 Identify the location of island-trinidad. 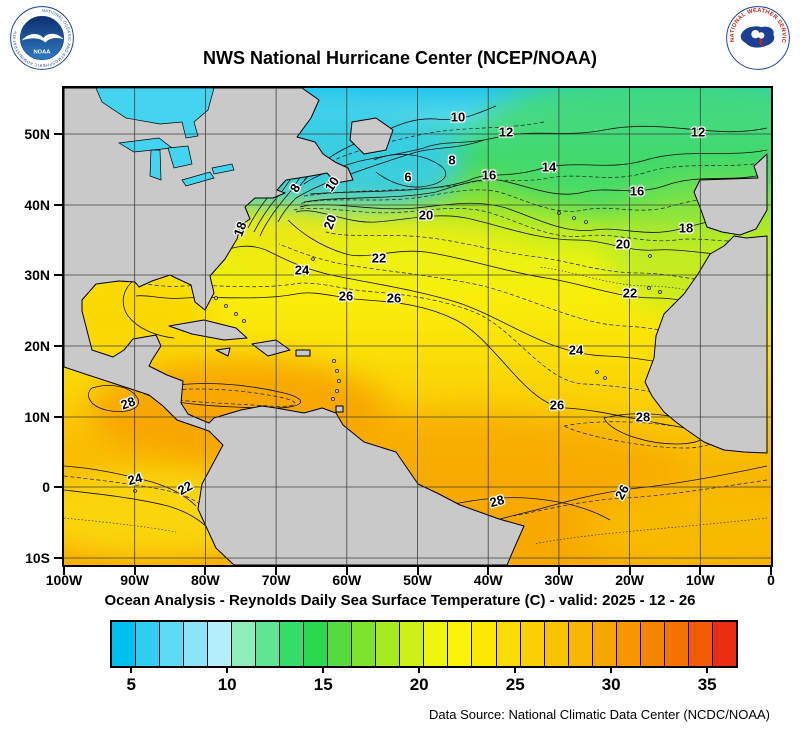
(339, 409).